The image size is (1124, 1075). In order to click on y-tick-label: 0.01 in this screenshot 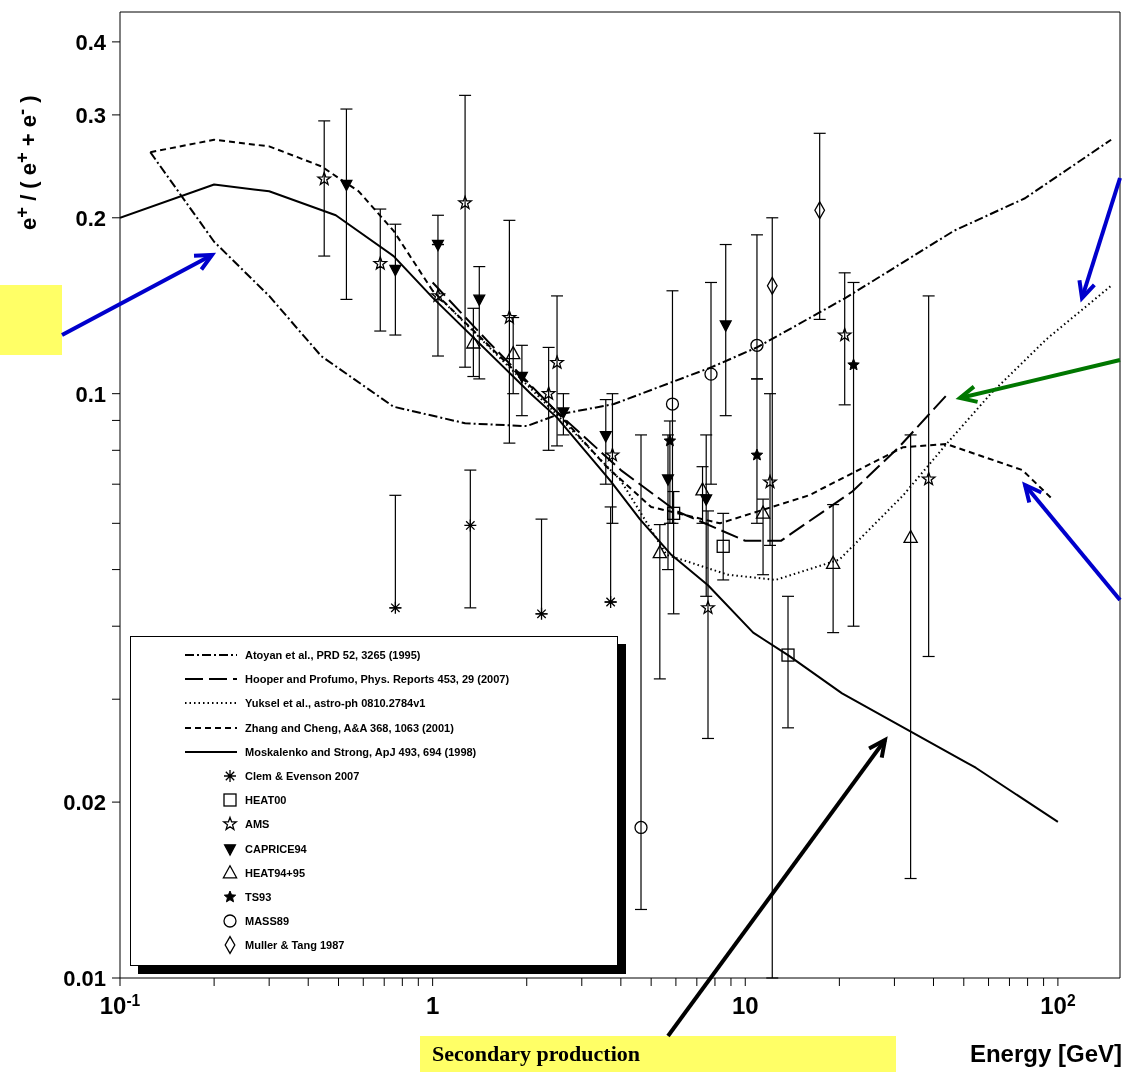, I will do `click(84, 978)`.